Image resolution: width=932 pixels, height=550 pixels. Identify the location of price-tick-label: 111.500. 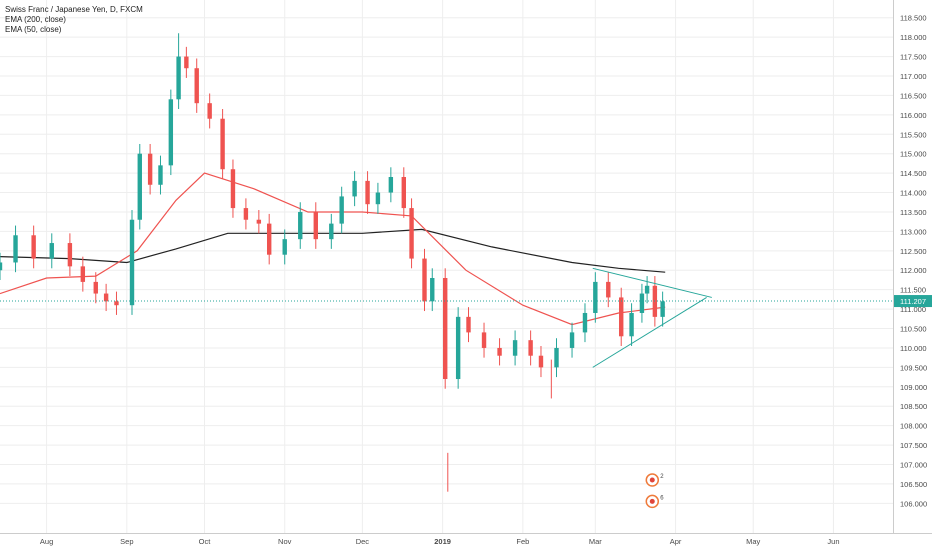
(913, 290).